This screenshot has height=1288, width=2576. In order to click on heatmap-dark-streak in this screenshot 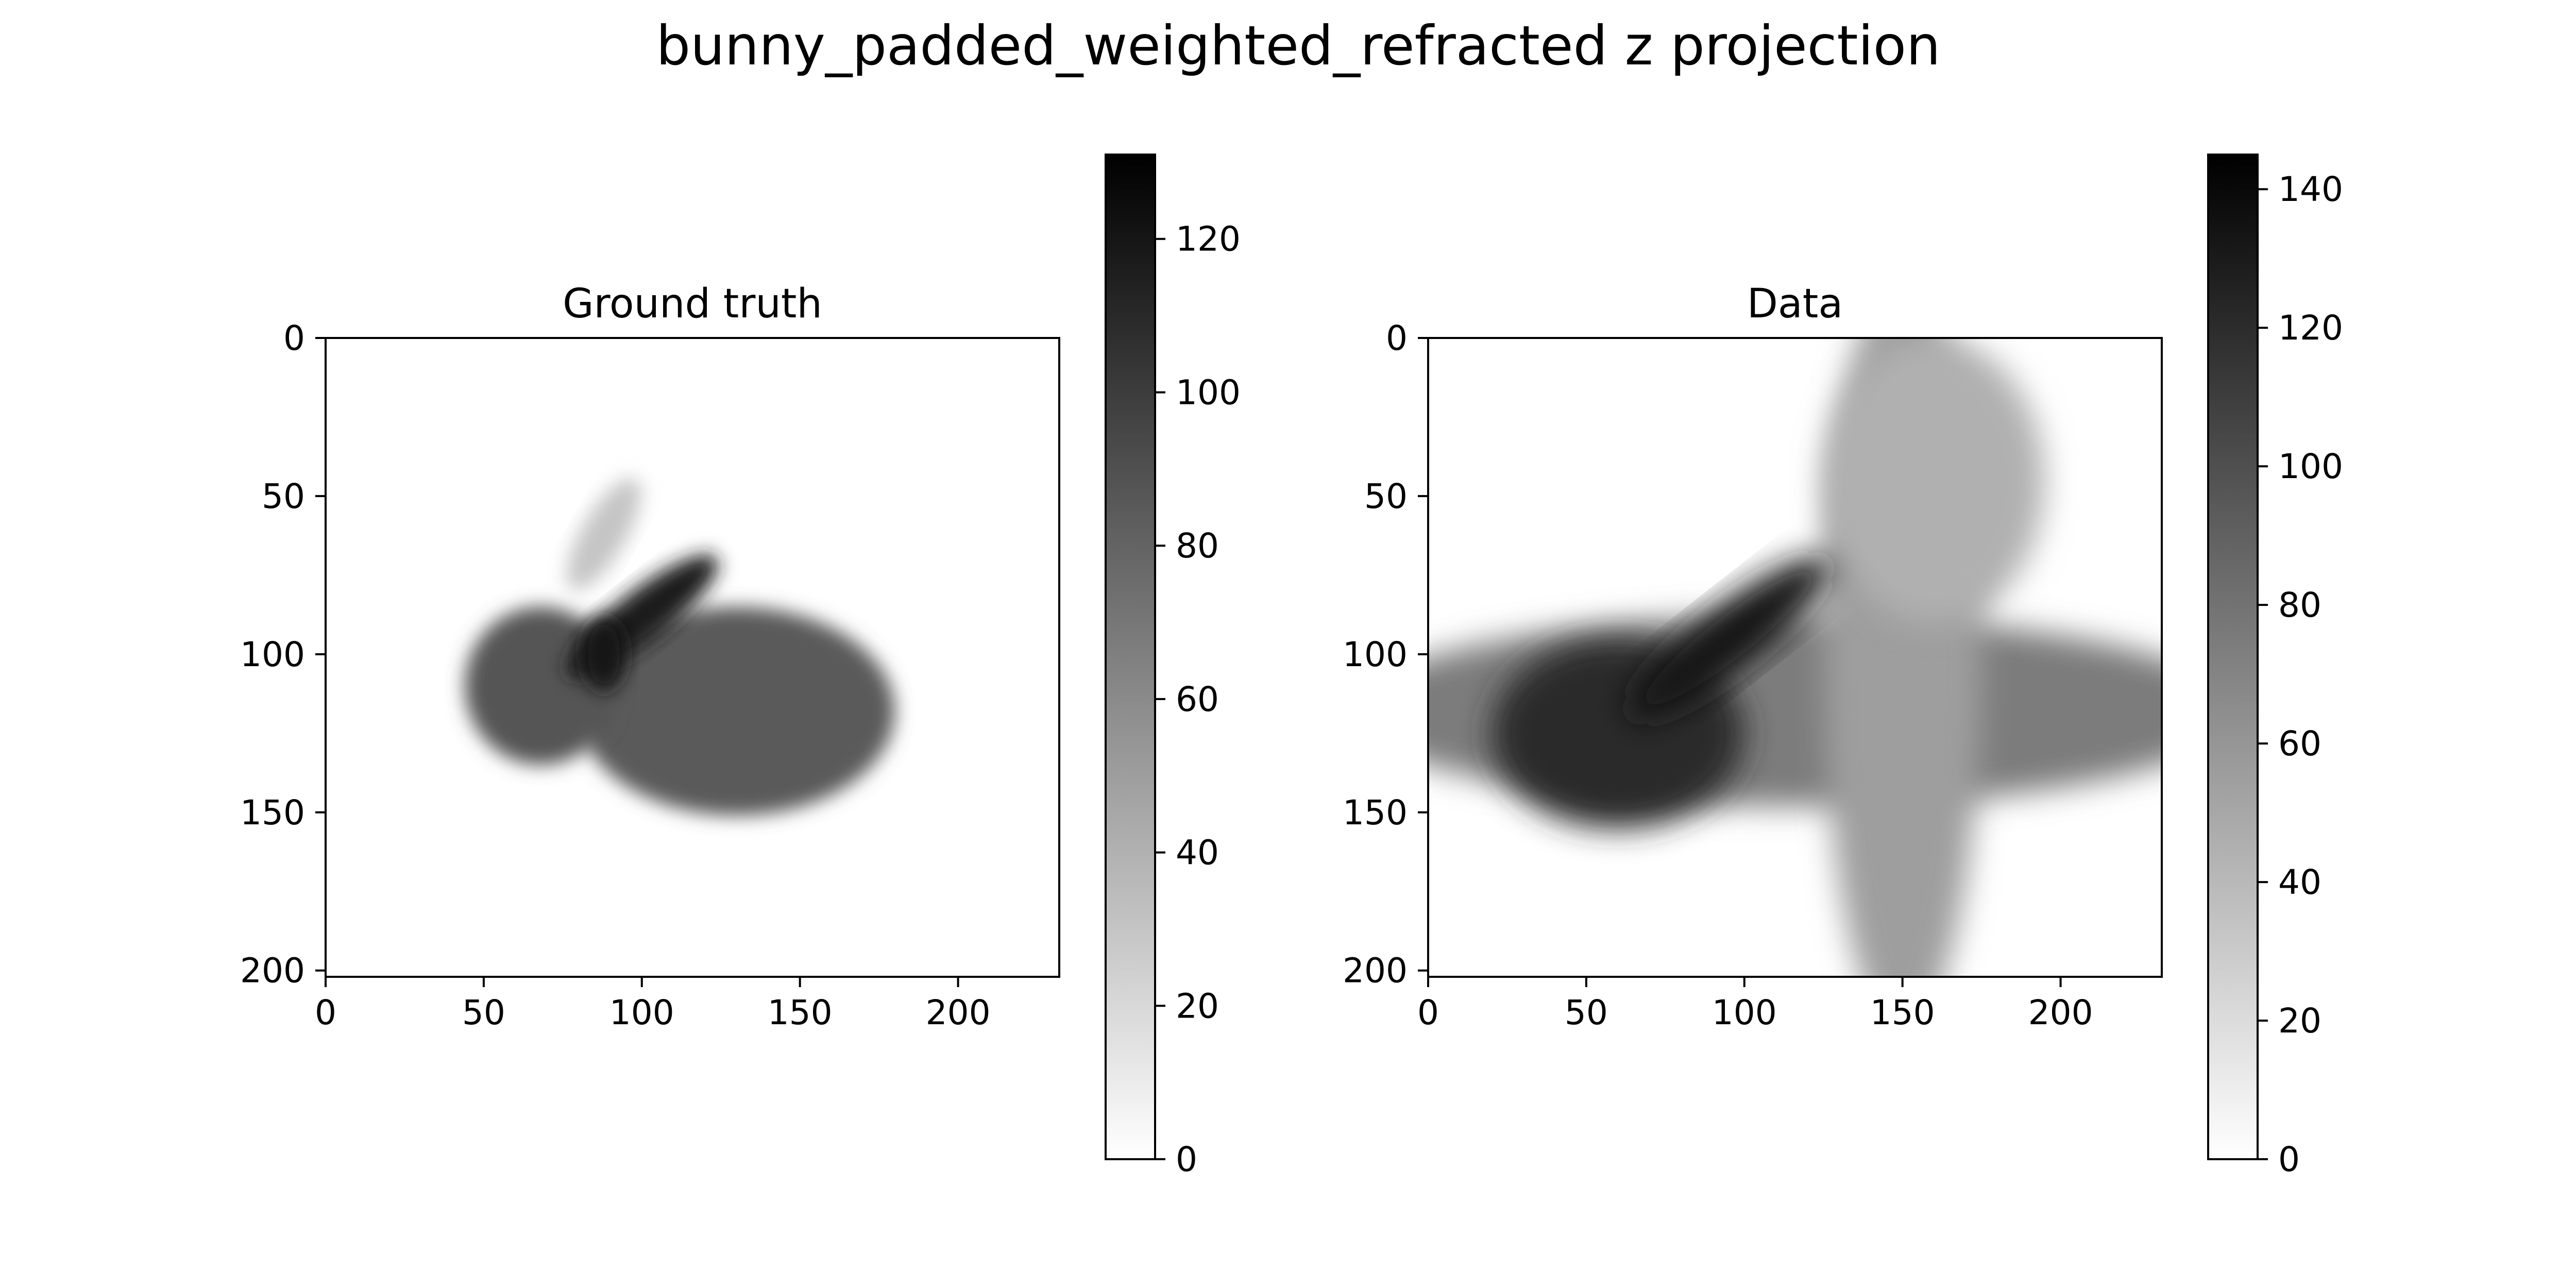, I will do `click(1728, 638)`.